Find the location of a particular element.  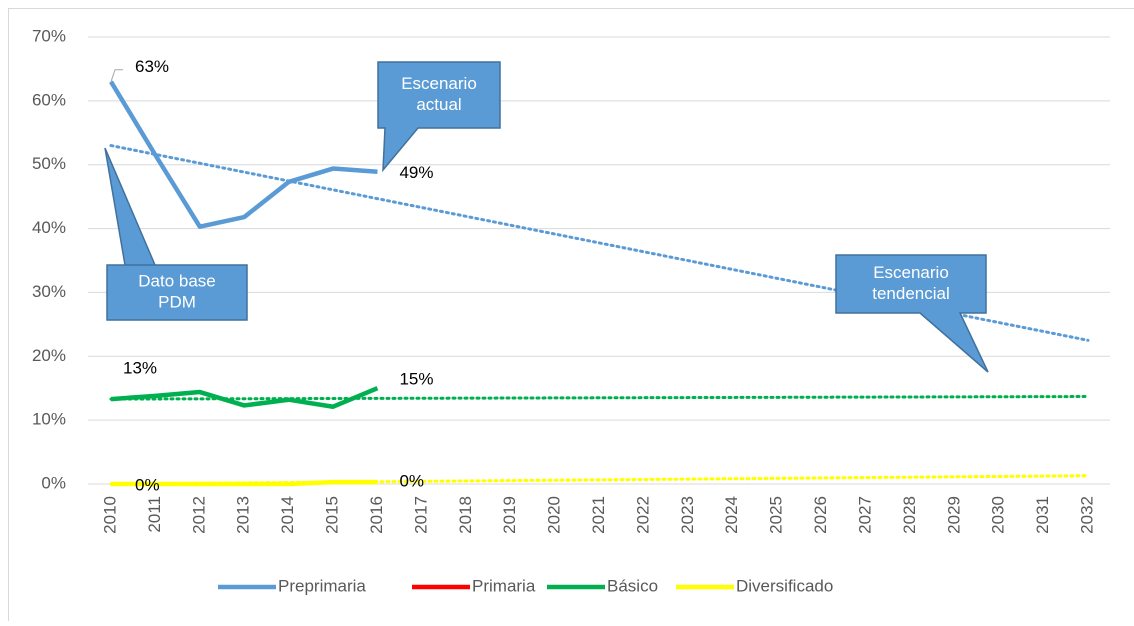

x-tick-label: 2029 is located at coordinates (953, 515).